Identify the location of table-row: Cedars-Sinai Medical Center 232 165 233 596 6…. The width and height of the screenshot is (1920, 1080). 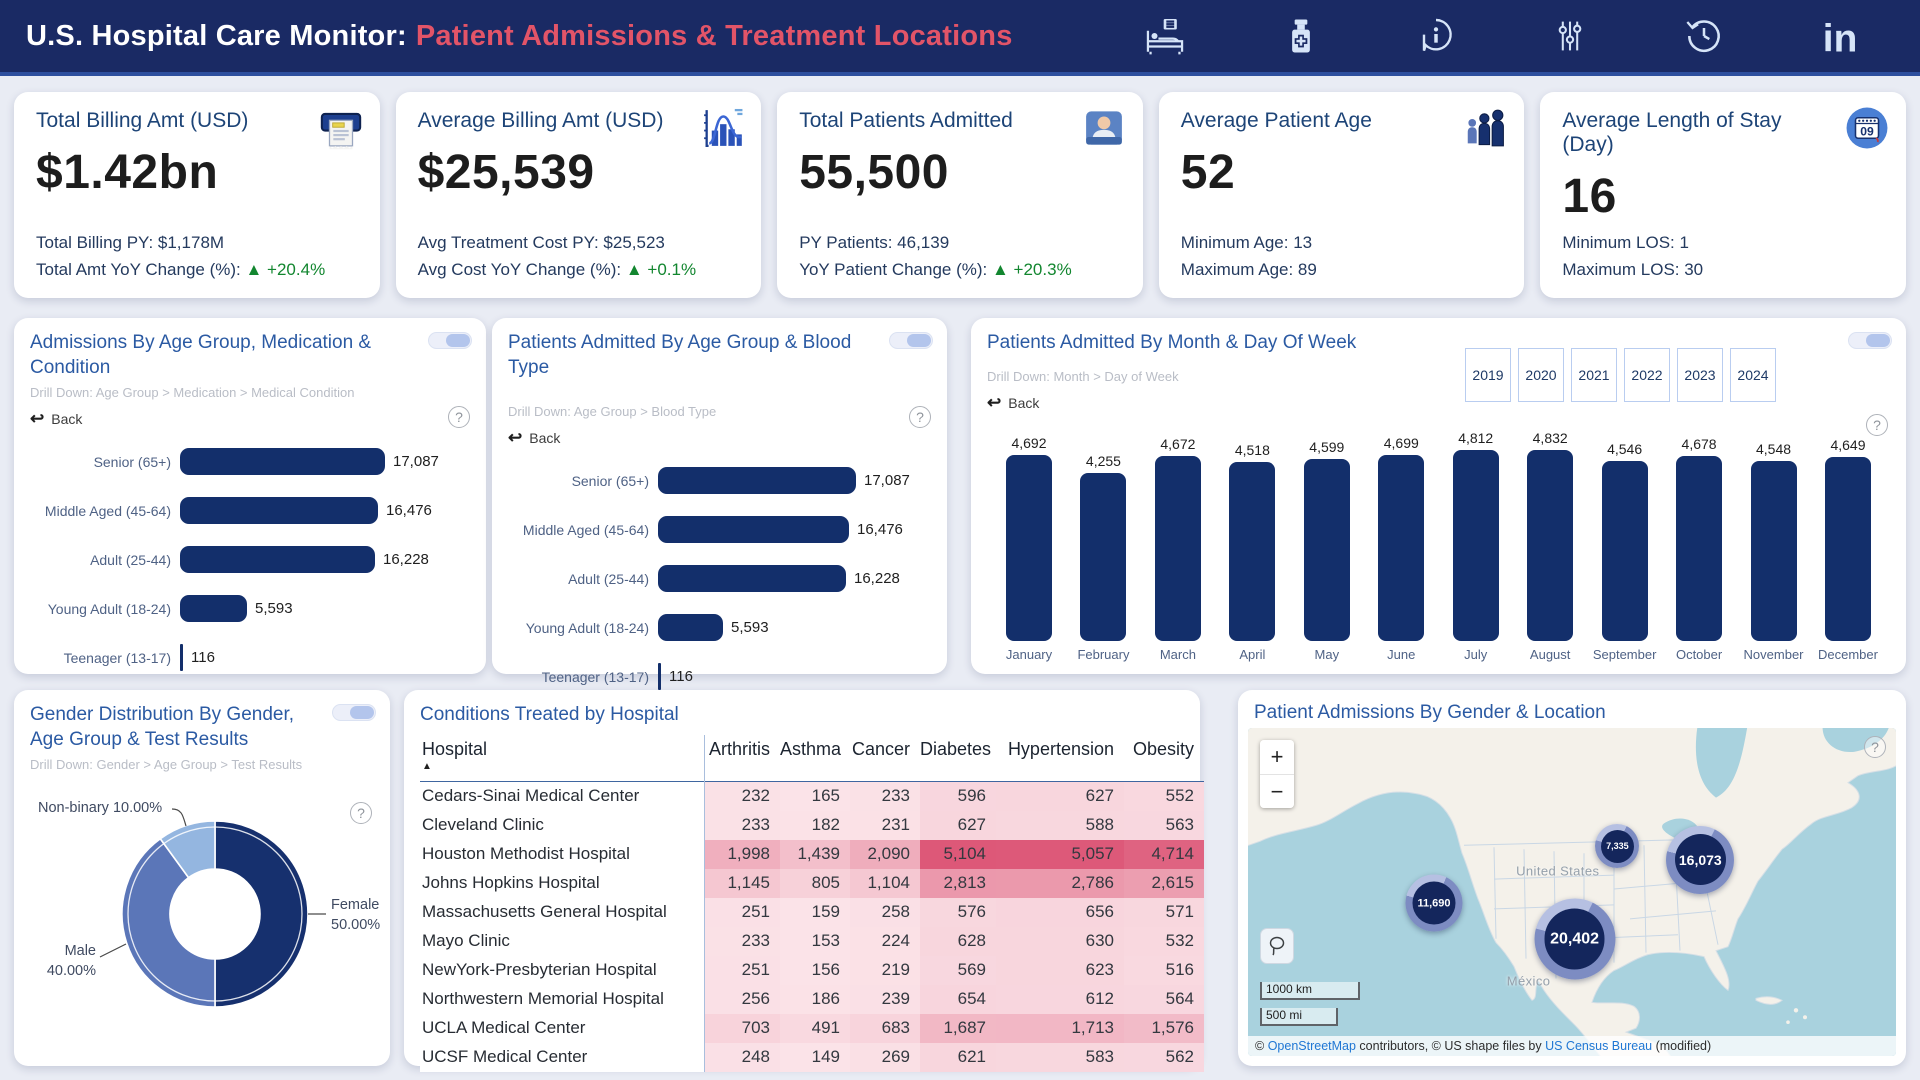
(812, 796).